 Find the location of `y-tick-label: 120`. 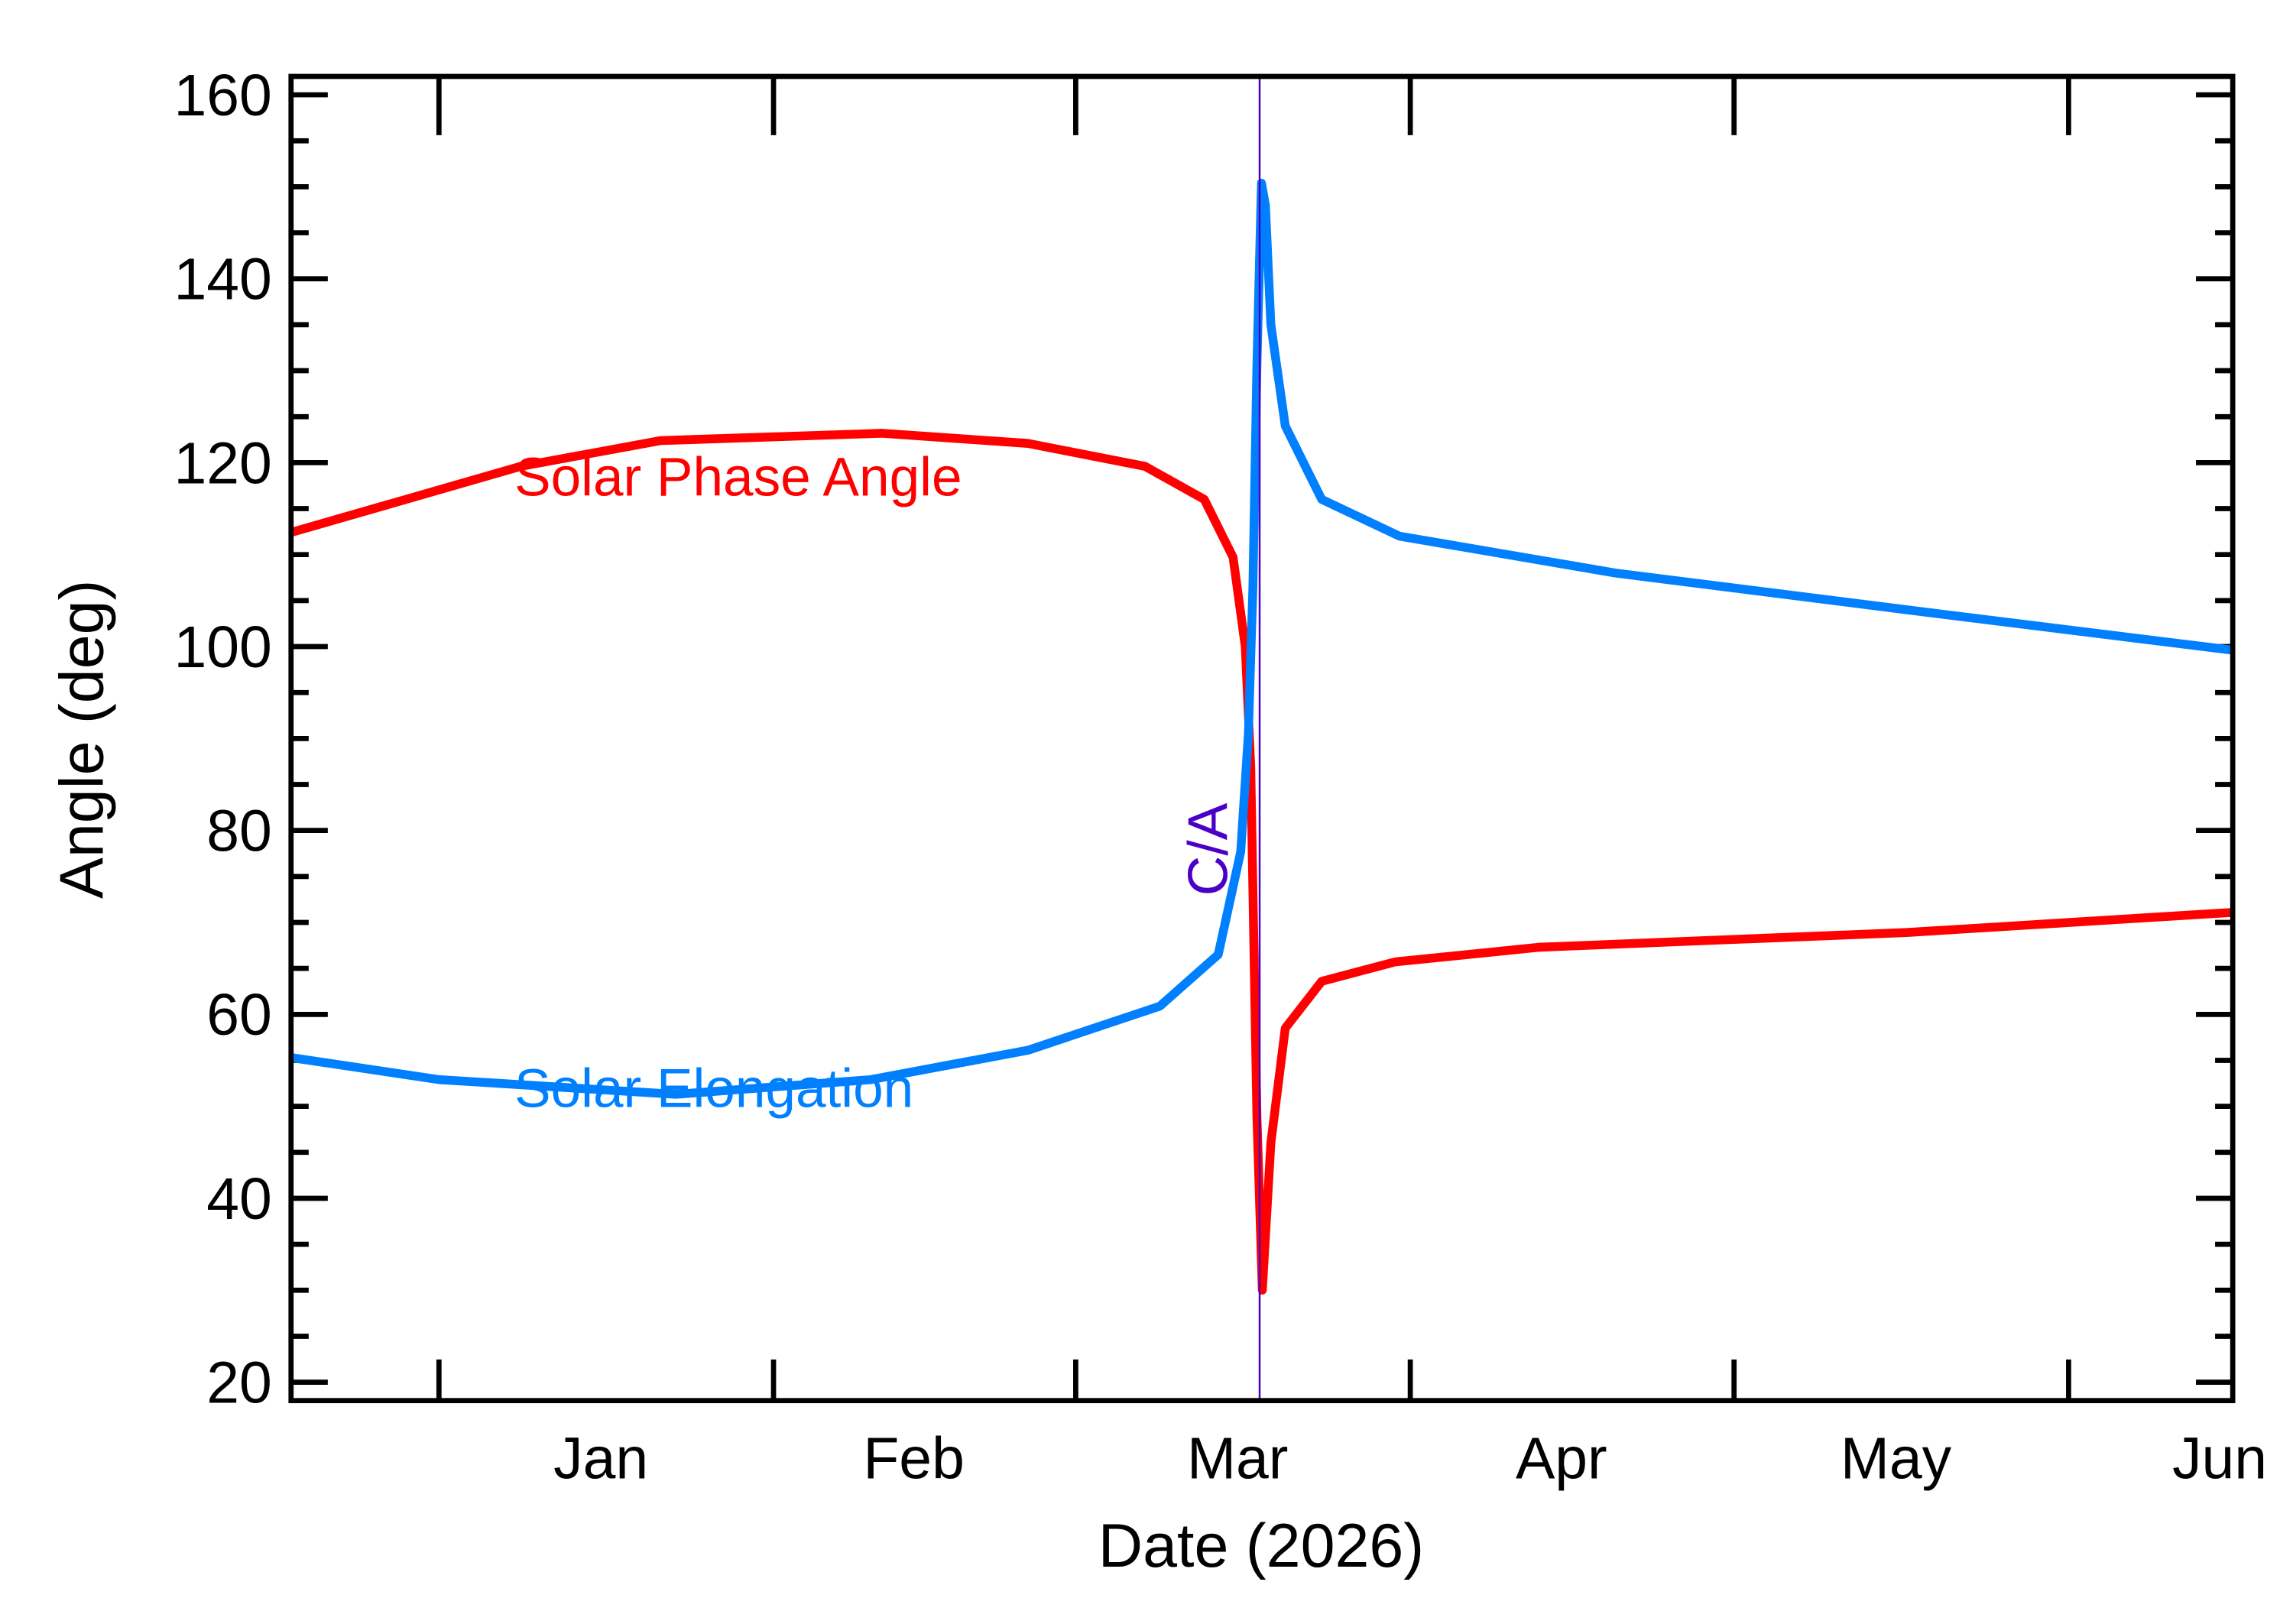

y-tick-label: 120 is located at coordinates (222, 463).